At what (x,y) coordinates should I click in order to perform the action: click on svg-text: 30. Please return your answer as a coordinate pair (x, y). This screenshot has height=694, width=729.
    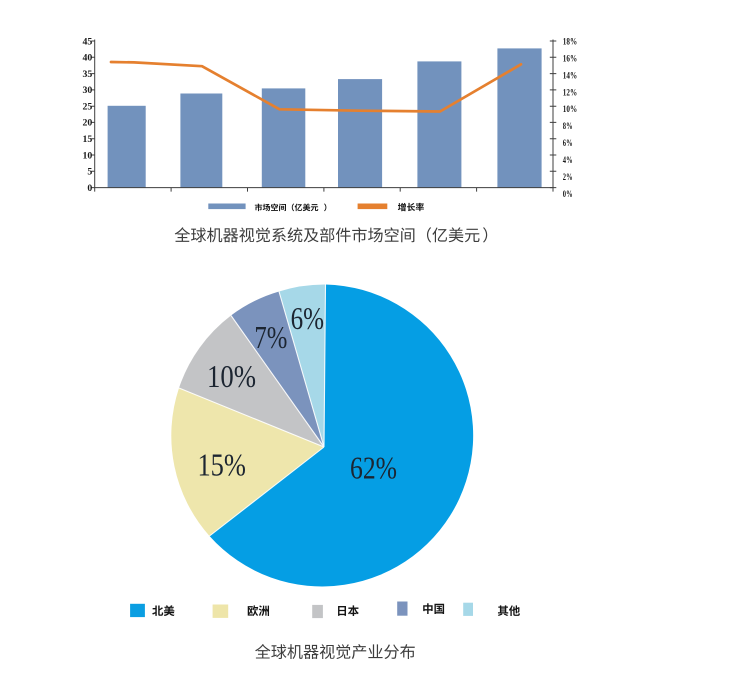
    Looking at the image, I should click on (88, 90).